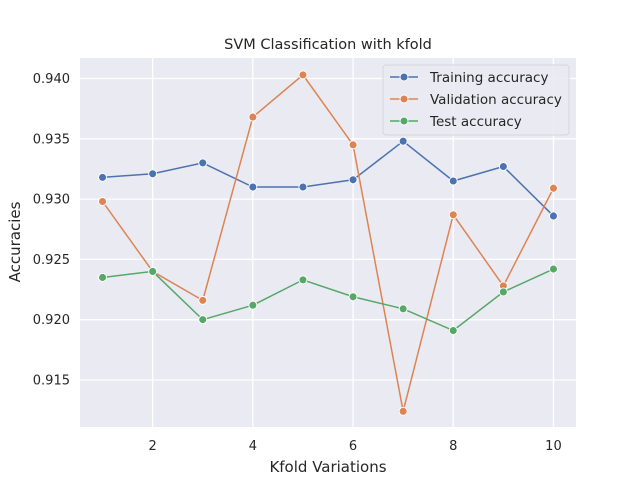  What do you see at coordinates (553, 446) in the screenshot?
I see `x-tick-label: 10` at bounding box center [553, 446].